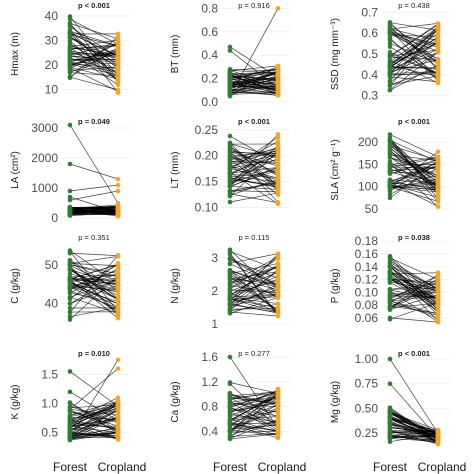 The image size is (474, 474). What do you see at coordinates (70, 467) in the screenshot?
I see `x-category-forest: Forest` at bounding box center [70, 467].